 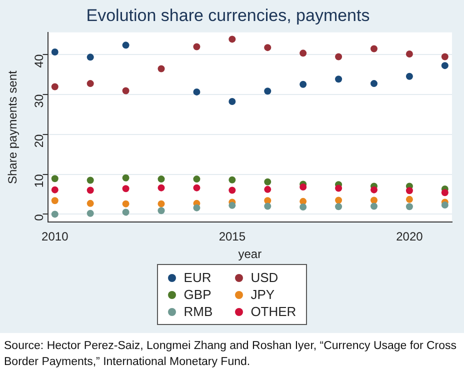 I want to click on x-tick-label: 2010, so click(x=55, y=237).